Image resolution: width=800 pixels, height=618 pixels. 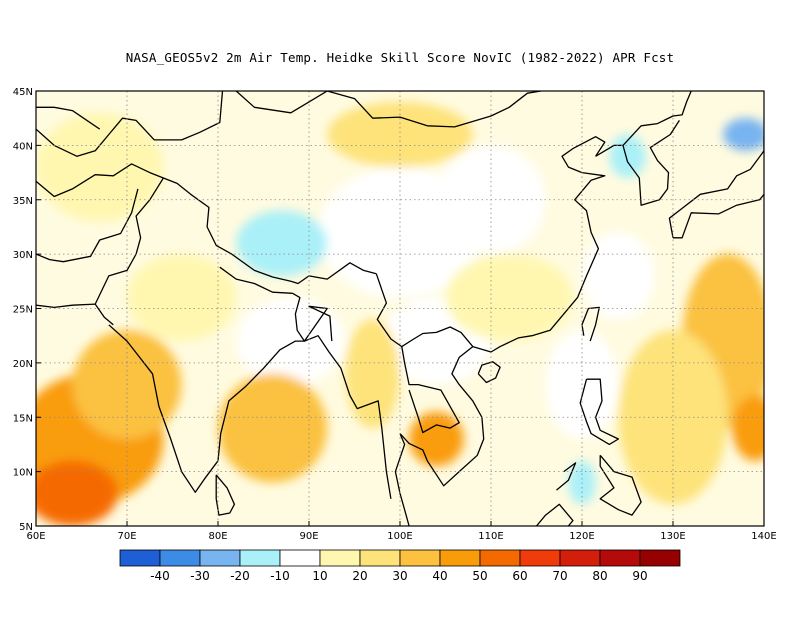 What do you see at coordinates (23, 255) in the screenshot?
I see `y-tick-label: 30N` at bounding box center [23, 255].